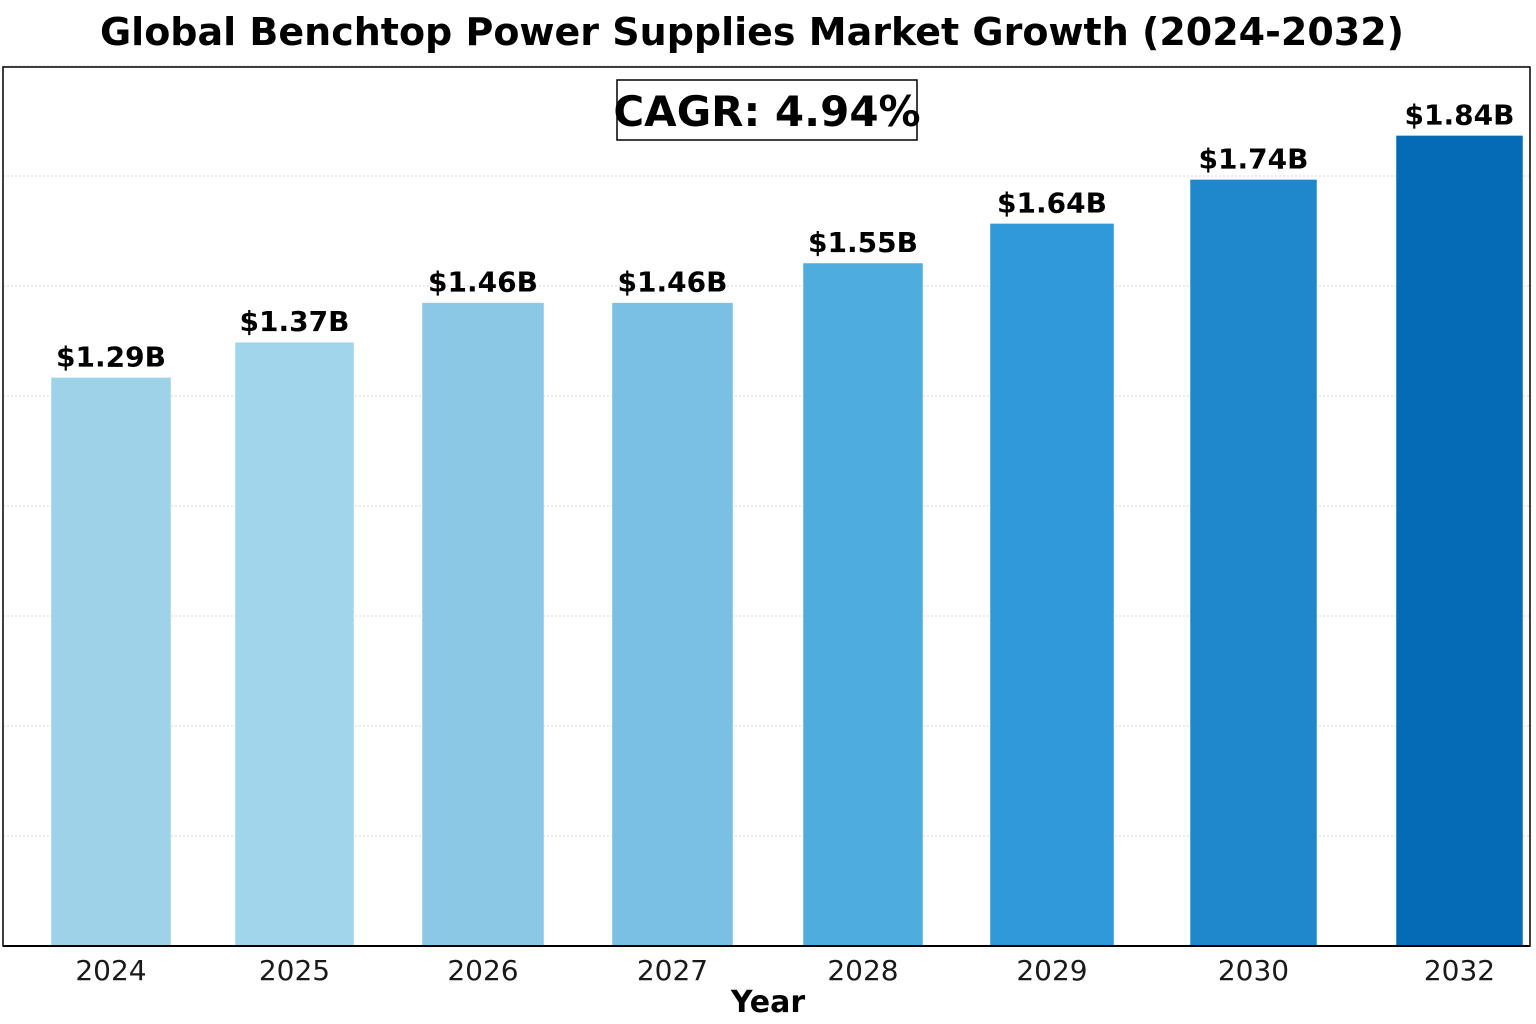 Image resolution: width=1536 pixels, height=1024 pixels. Describe the element at coordinates (785, 970) in the screenshot. I see `x-tick-labels: 2024 2025 2026 2027 2028 2029 2030 2032` at that location.